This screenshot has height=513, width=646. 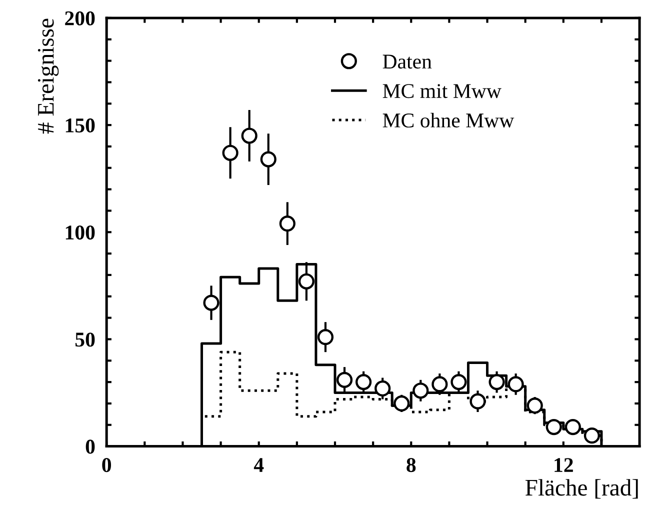 I want to click on x-axis-title: Fläche [rad], so click(x=582, y=489).